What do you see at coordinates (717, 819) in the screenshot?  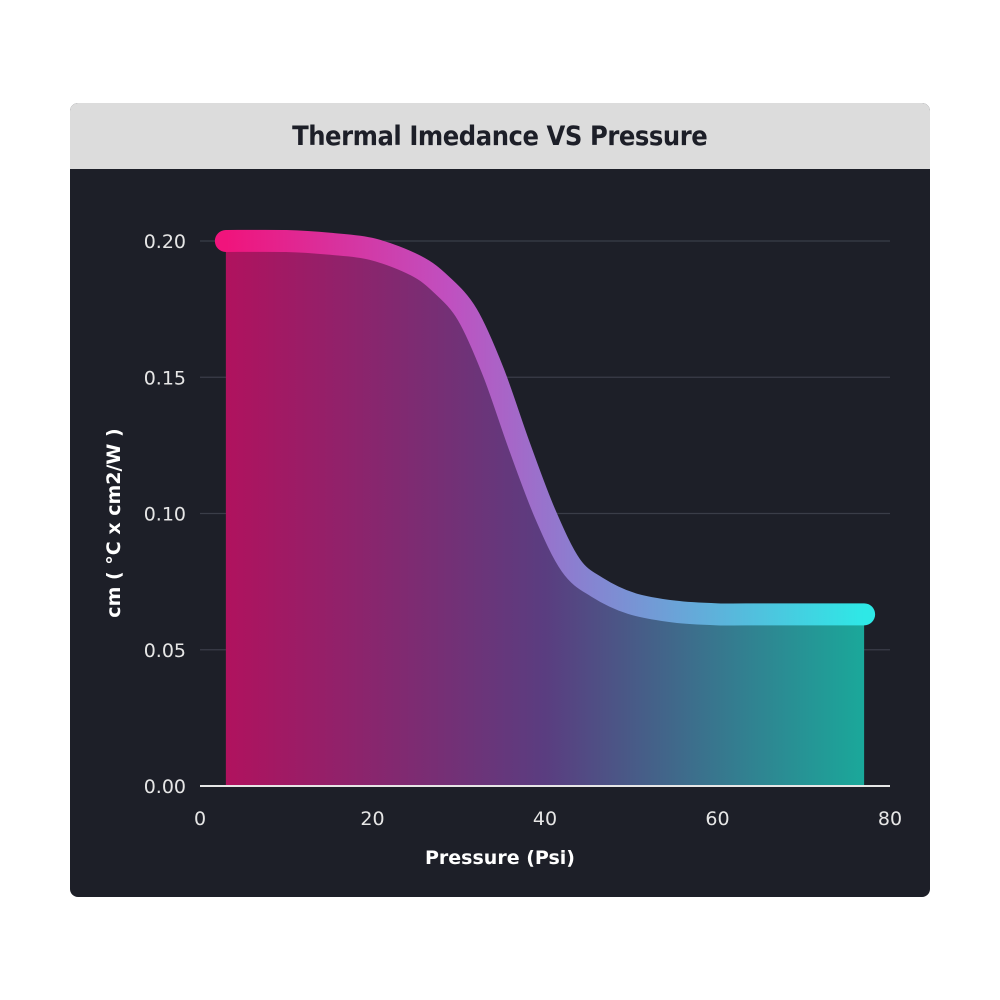 I see `x-tick-label: 60` at bounding box center [717, 819].